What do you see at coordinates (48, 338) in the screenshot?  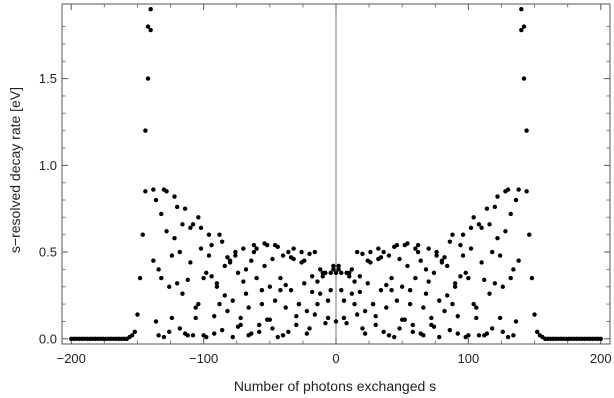 I see `y-tick-label: 0.0` at bounding box center [48, 338].